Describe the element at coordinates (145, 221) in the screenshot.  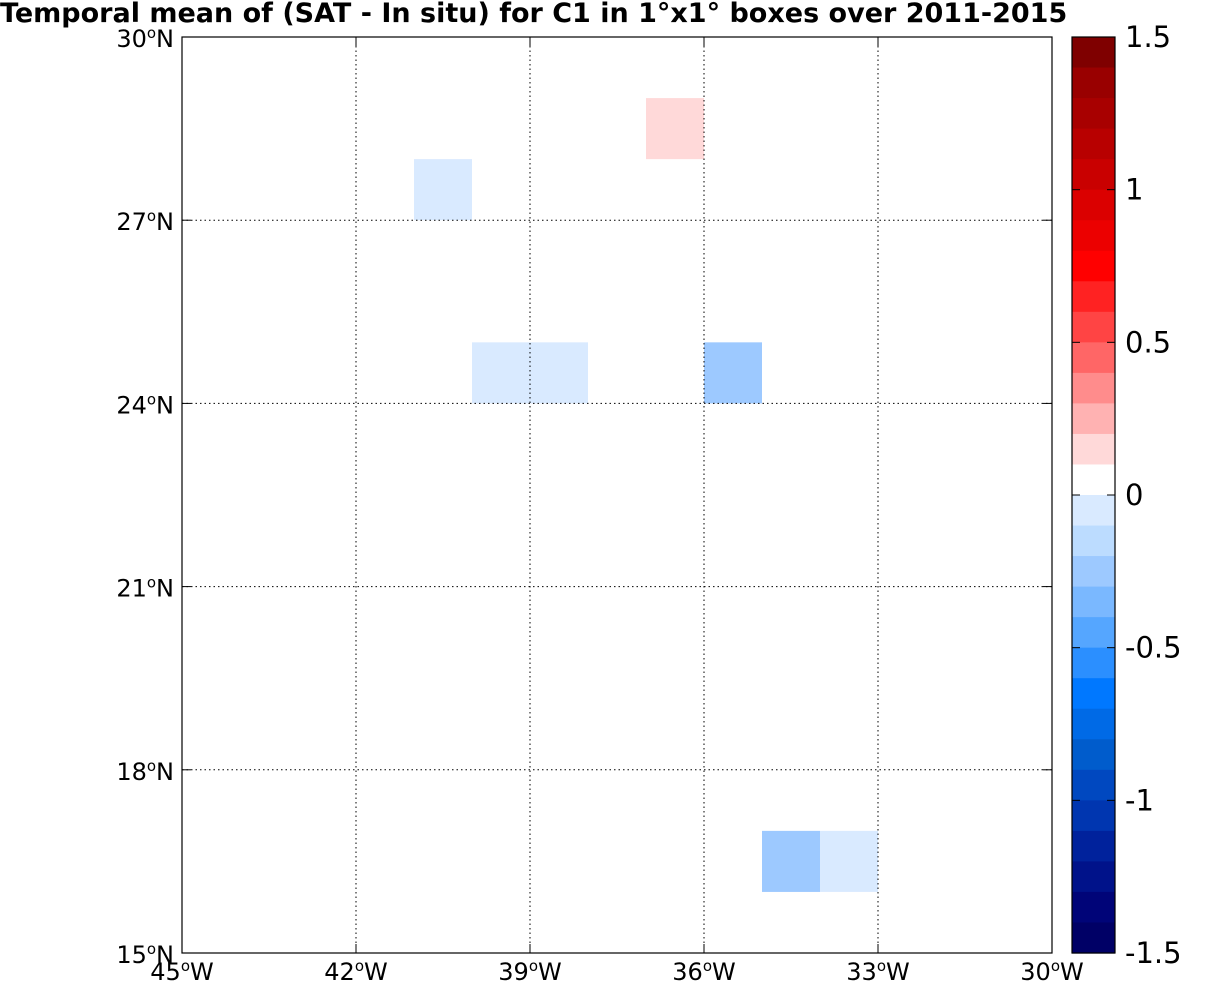
I see `y-tick-label: 27oN` at that location.